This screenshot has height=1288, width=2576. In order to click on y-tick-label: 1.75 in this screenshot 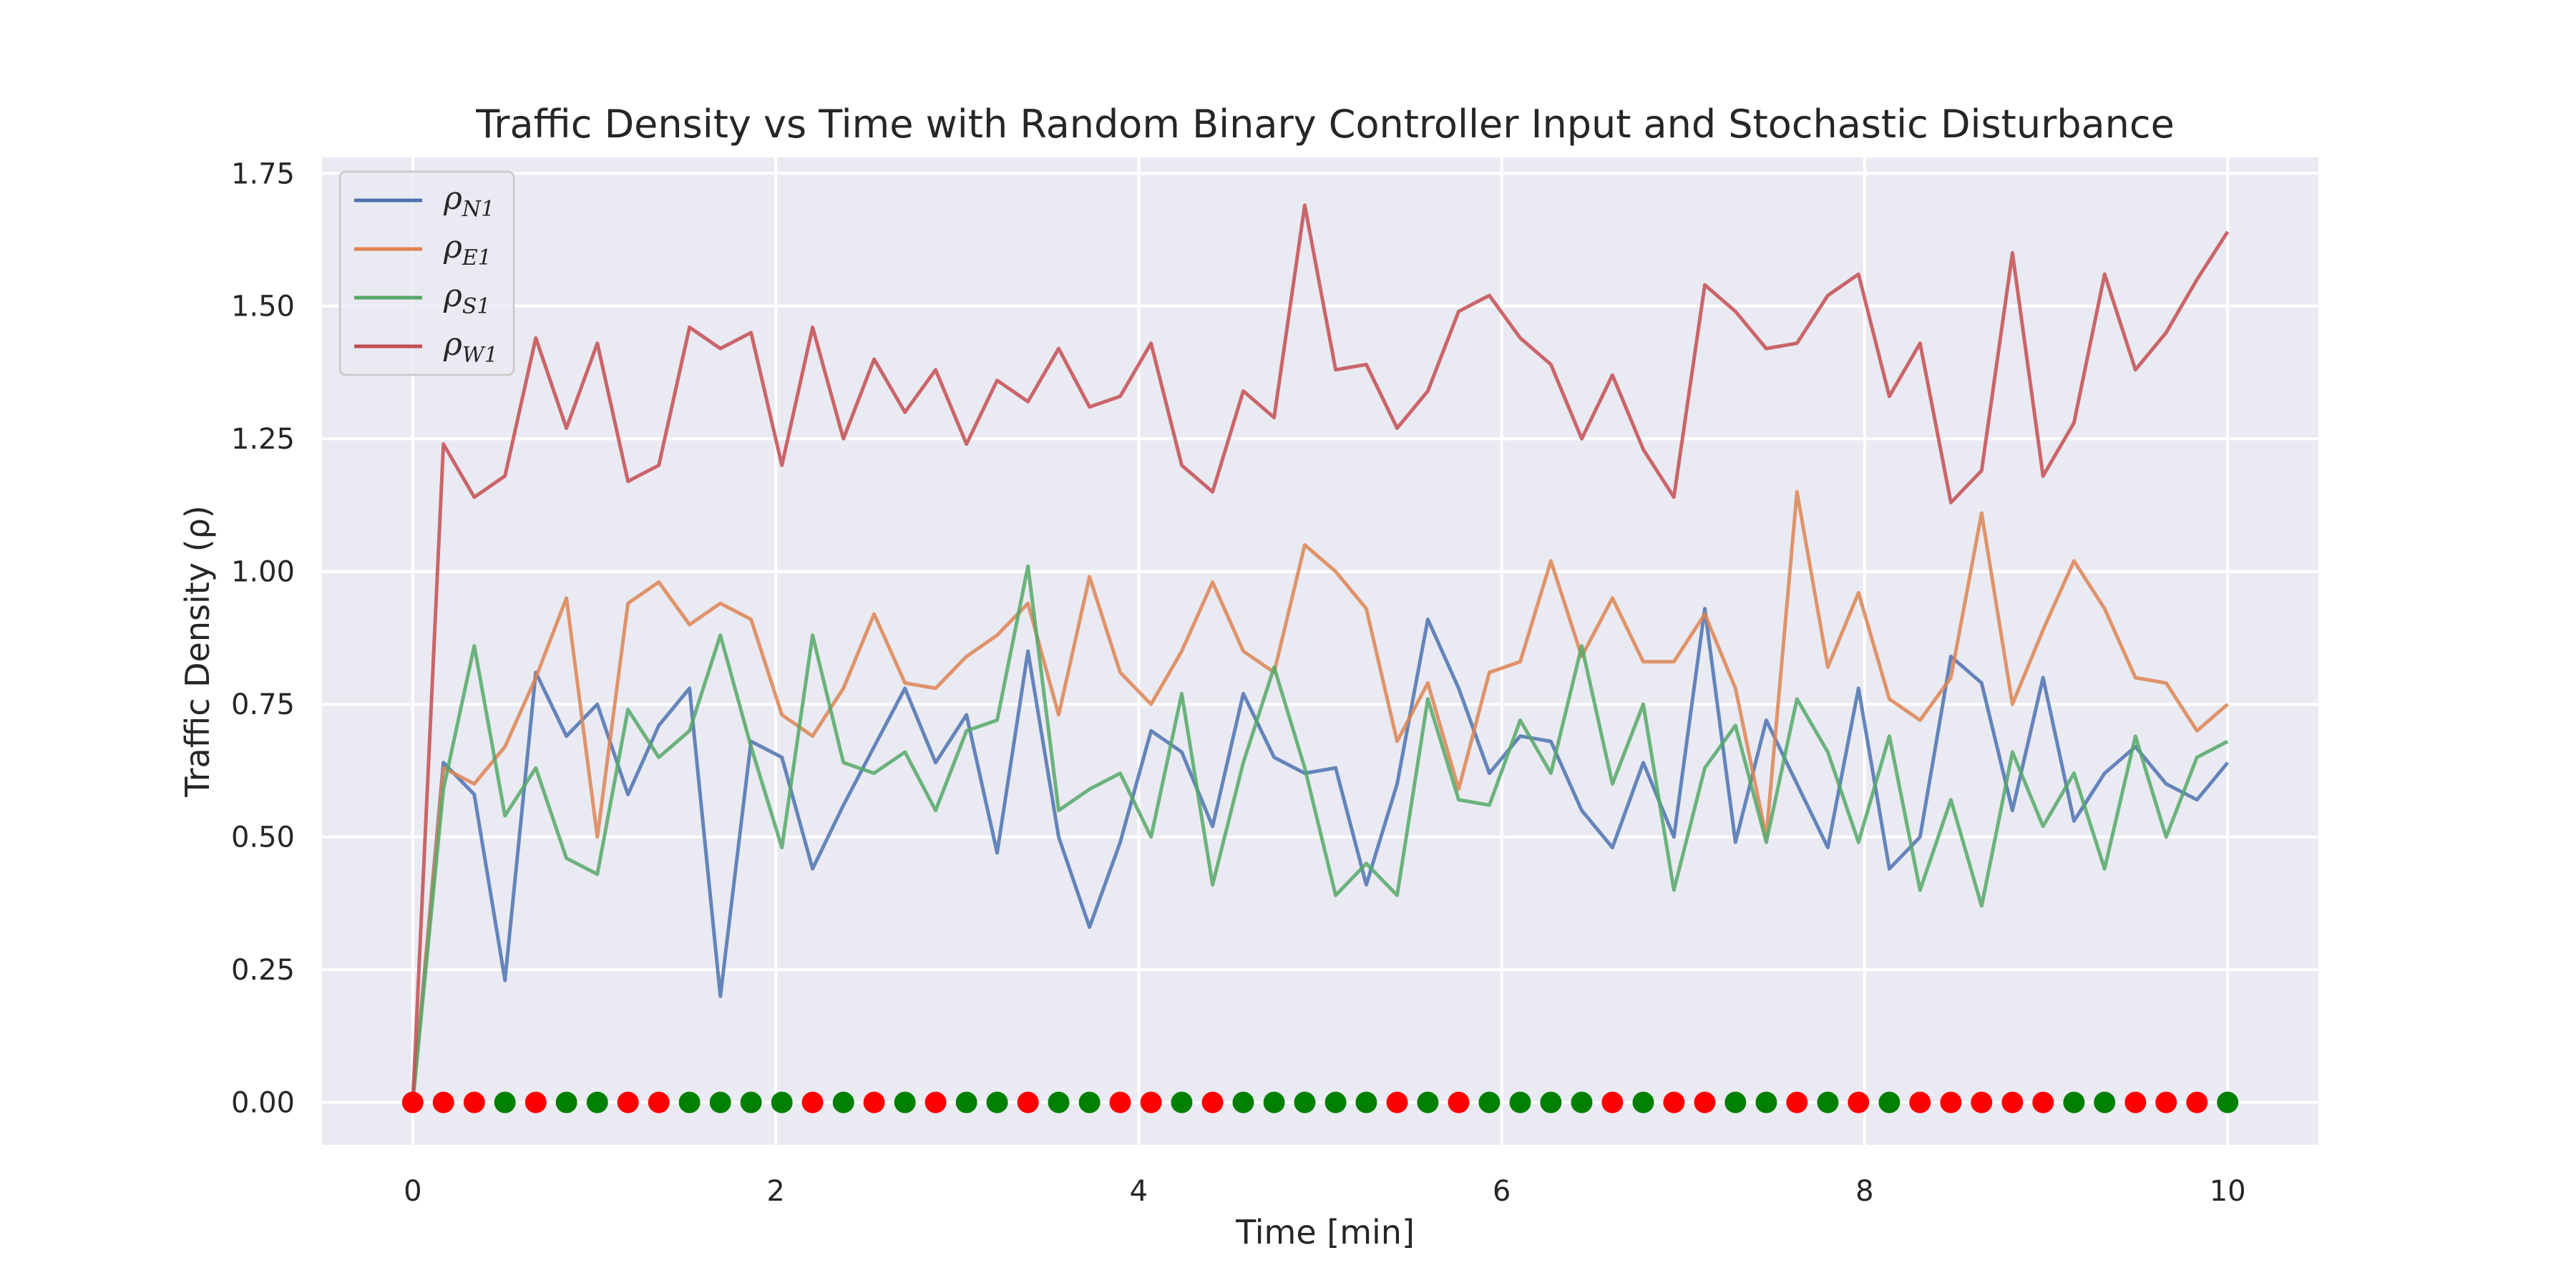, I will do `click(263, 173)`.